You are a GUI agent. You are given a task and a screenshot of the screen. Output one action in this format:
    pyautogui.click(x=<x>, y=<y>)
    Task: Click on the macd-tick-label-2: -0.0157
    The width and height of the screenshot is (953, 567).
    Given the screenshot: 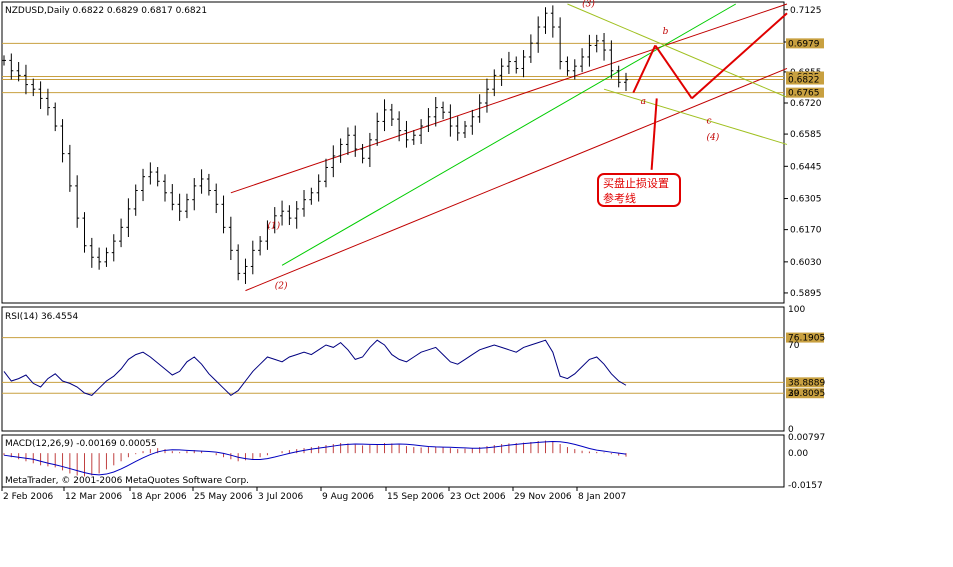 What is the action you would take?
    pyautogui.click(x=805, y=486)
    